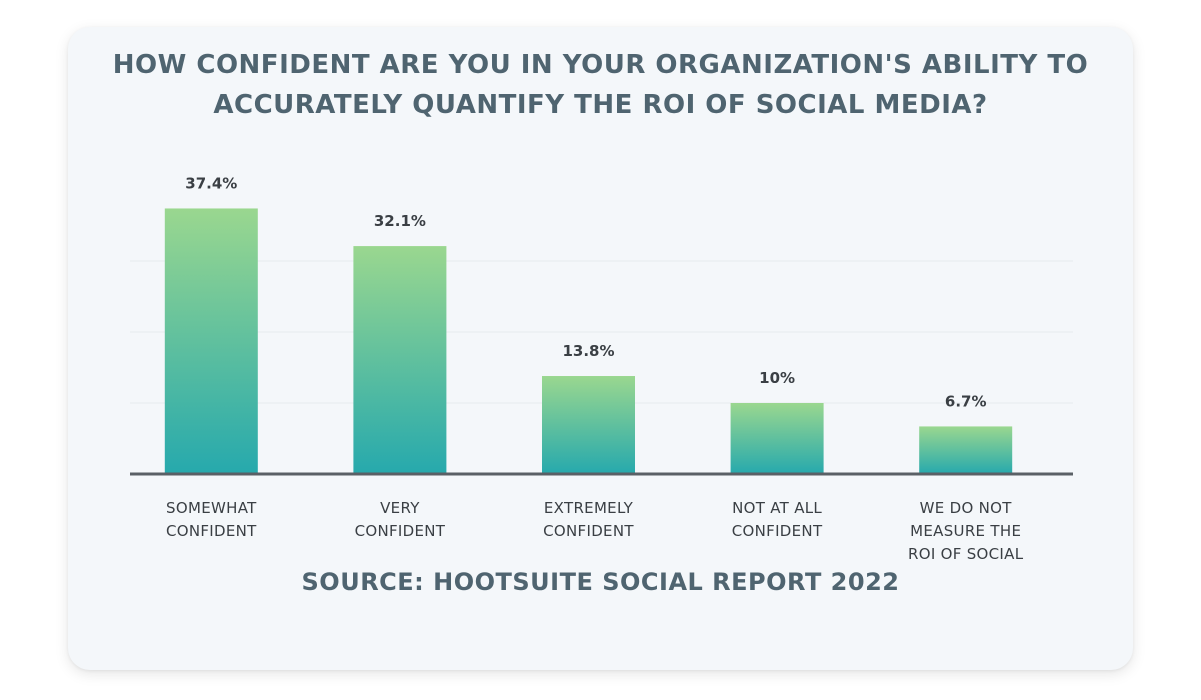  What do you see at coordinates (400, 519) in the screenshot?
I see `category-label: VERY CONFIDENT` at bounding box center [400, 519].